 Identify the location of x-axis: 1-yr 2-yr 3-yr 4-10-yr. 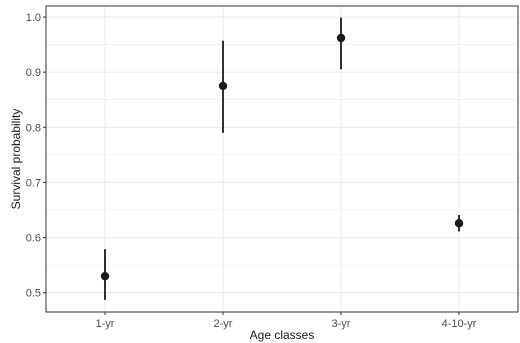
(286, 321).